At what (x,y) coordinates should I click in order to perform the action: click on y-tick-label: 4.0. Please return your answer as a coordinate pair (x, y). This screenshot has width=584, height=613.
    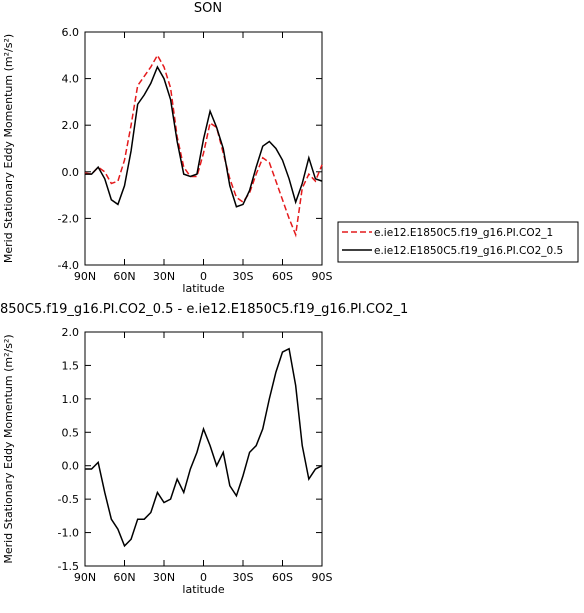
    Looking at the image, I should click on (71, 79).